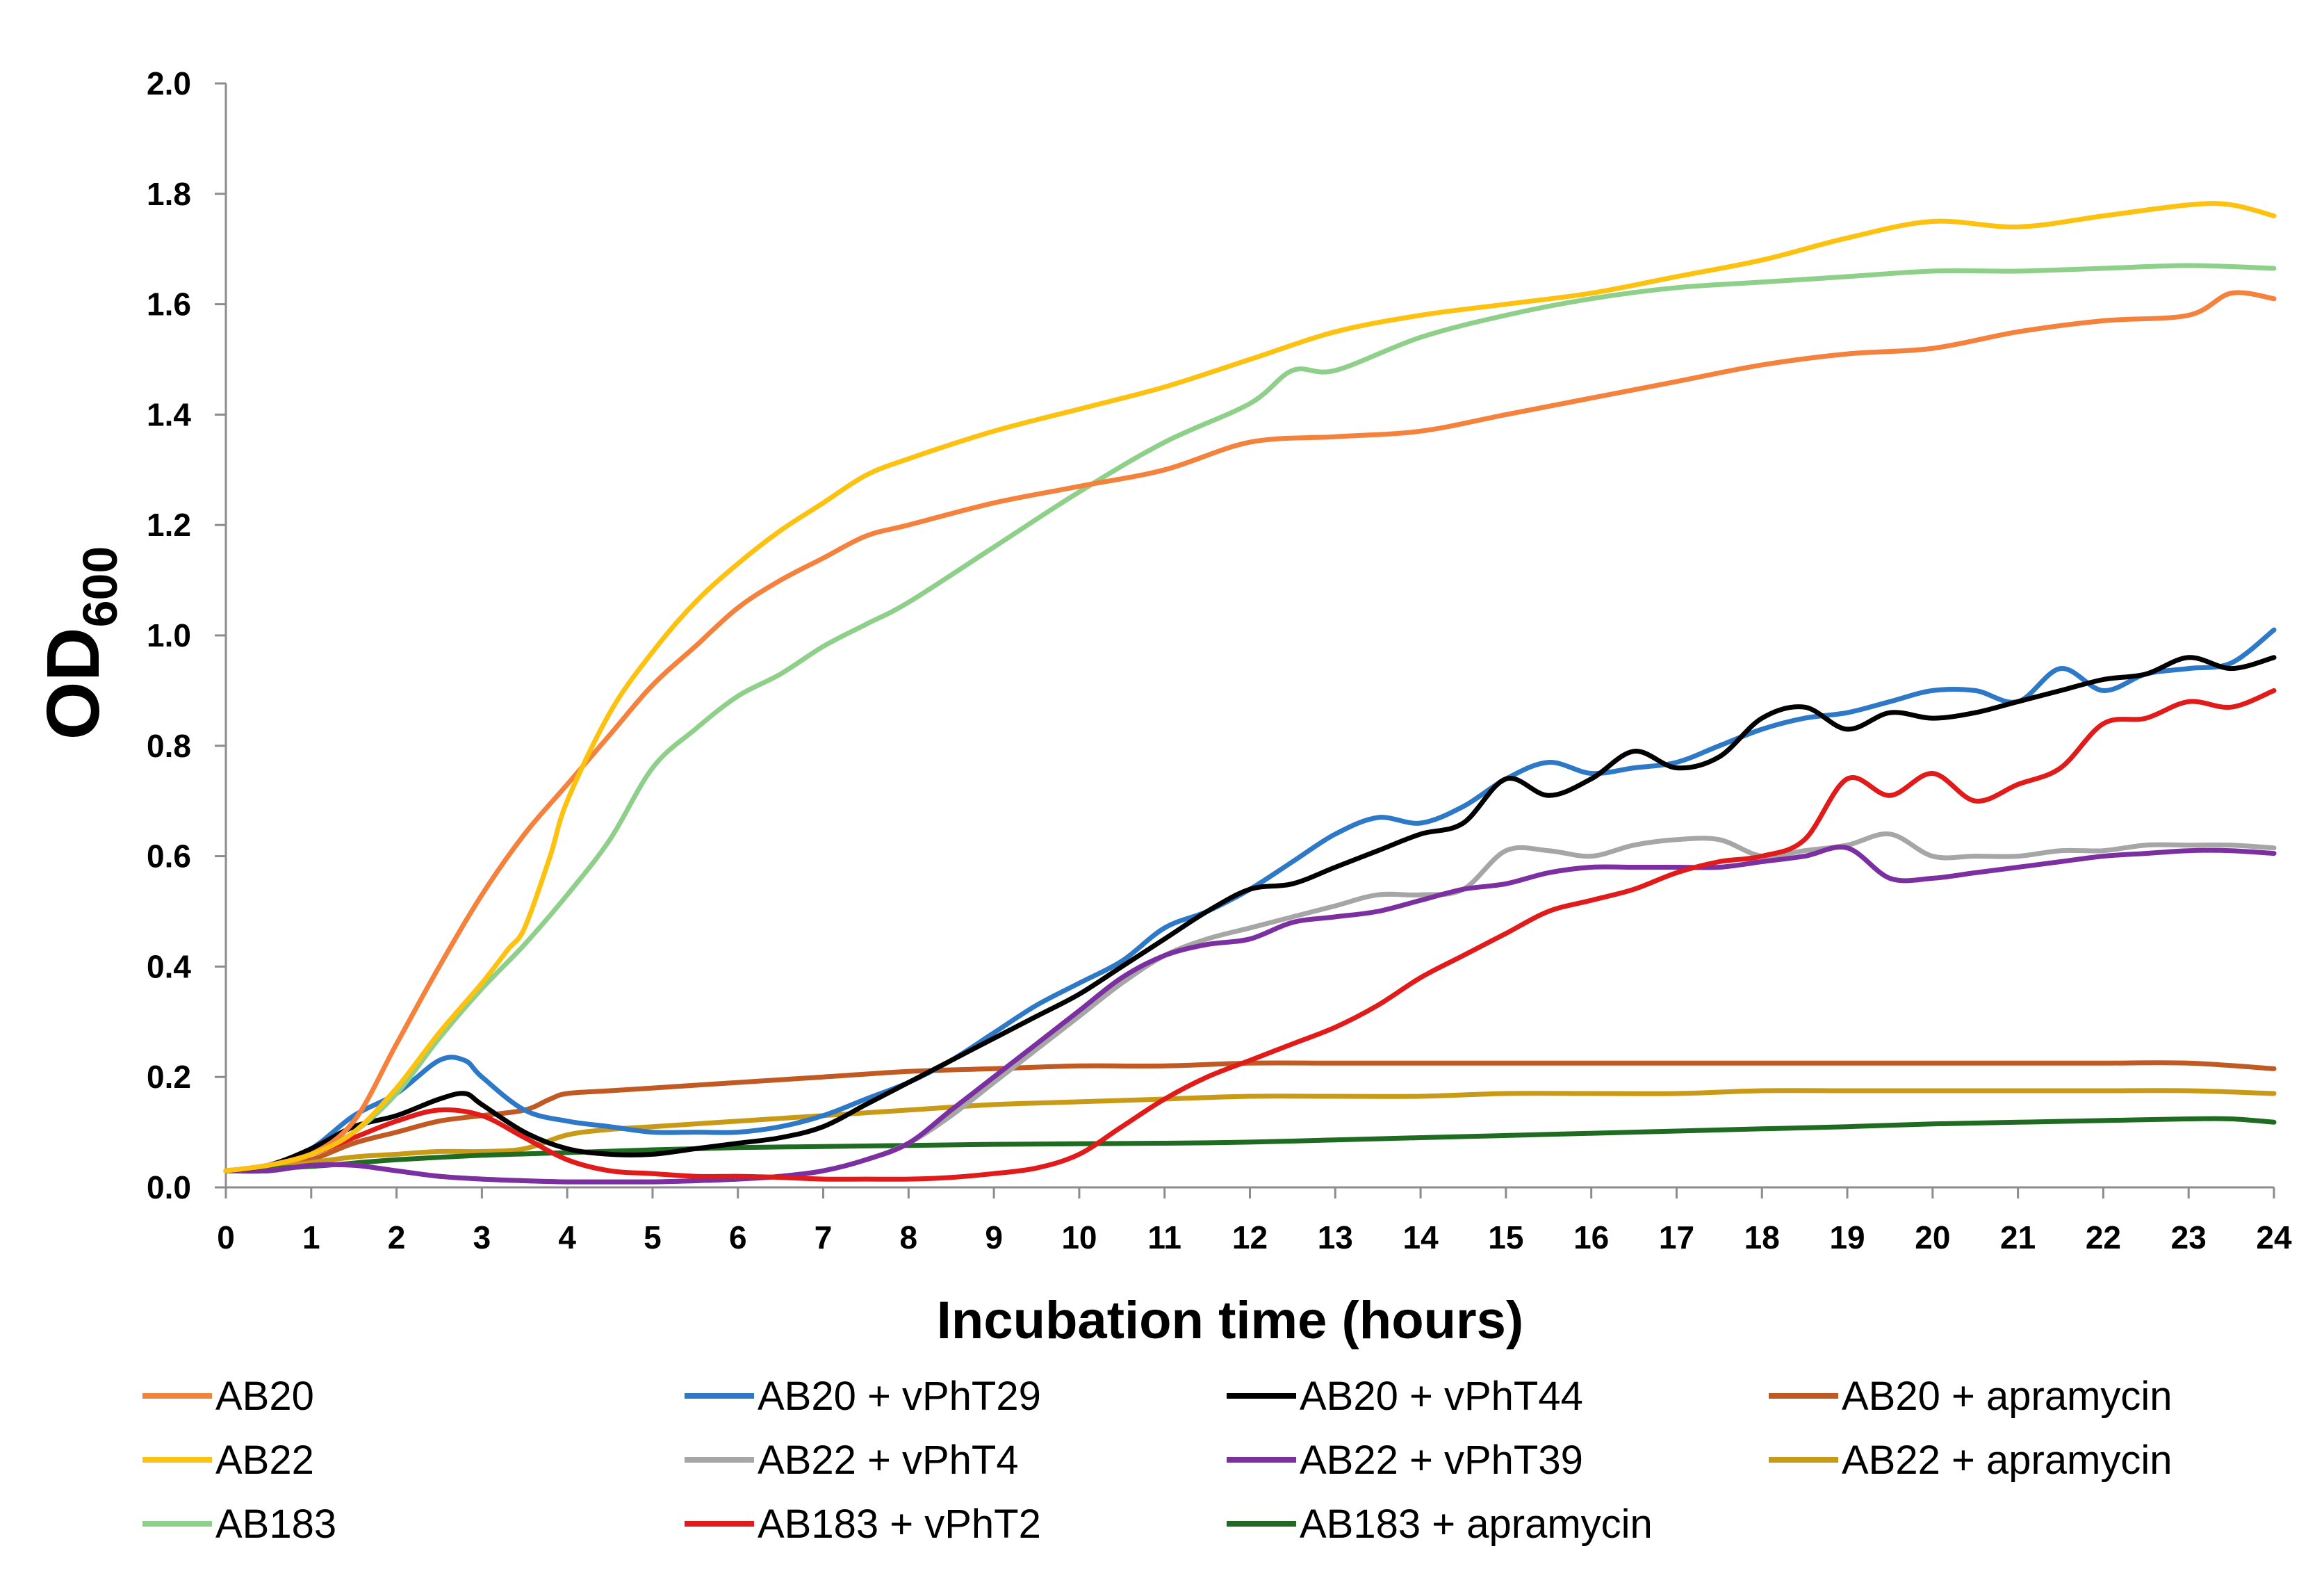 Image resolution: width=2324 pixels, height=1585 pixels. Describe the element at coordinates (169, 1187) in the screenshot. I see `y-tick-label: 0.0` at that location.